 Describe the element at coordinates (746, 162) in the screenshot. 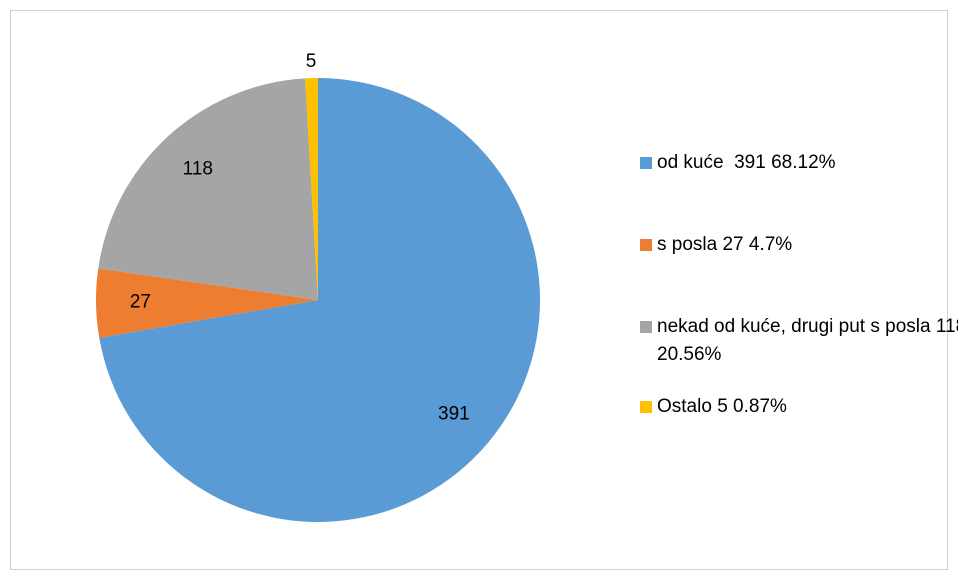

I see `legend-label: od kuće 391 68.12%` at that location.